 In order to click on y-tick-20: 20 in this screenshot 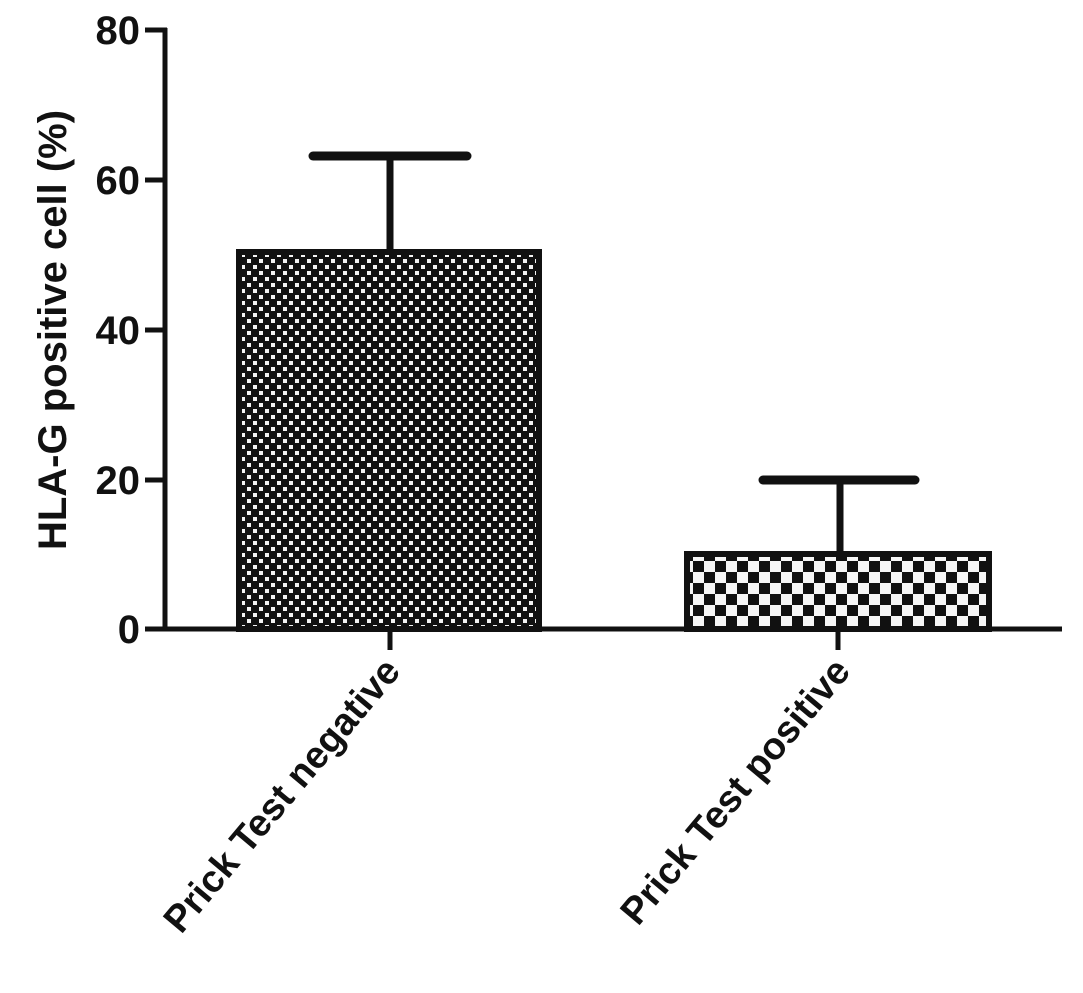, I will do `click(118, 481)`.